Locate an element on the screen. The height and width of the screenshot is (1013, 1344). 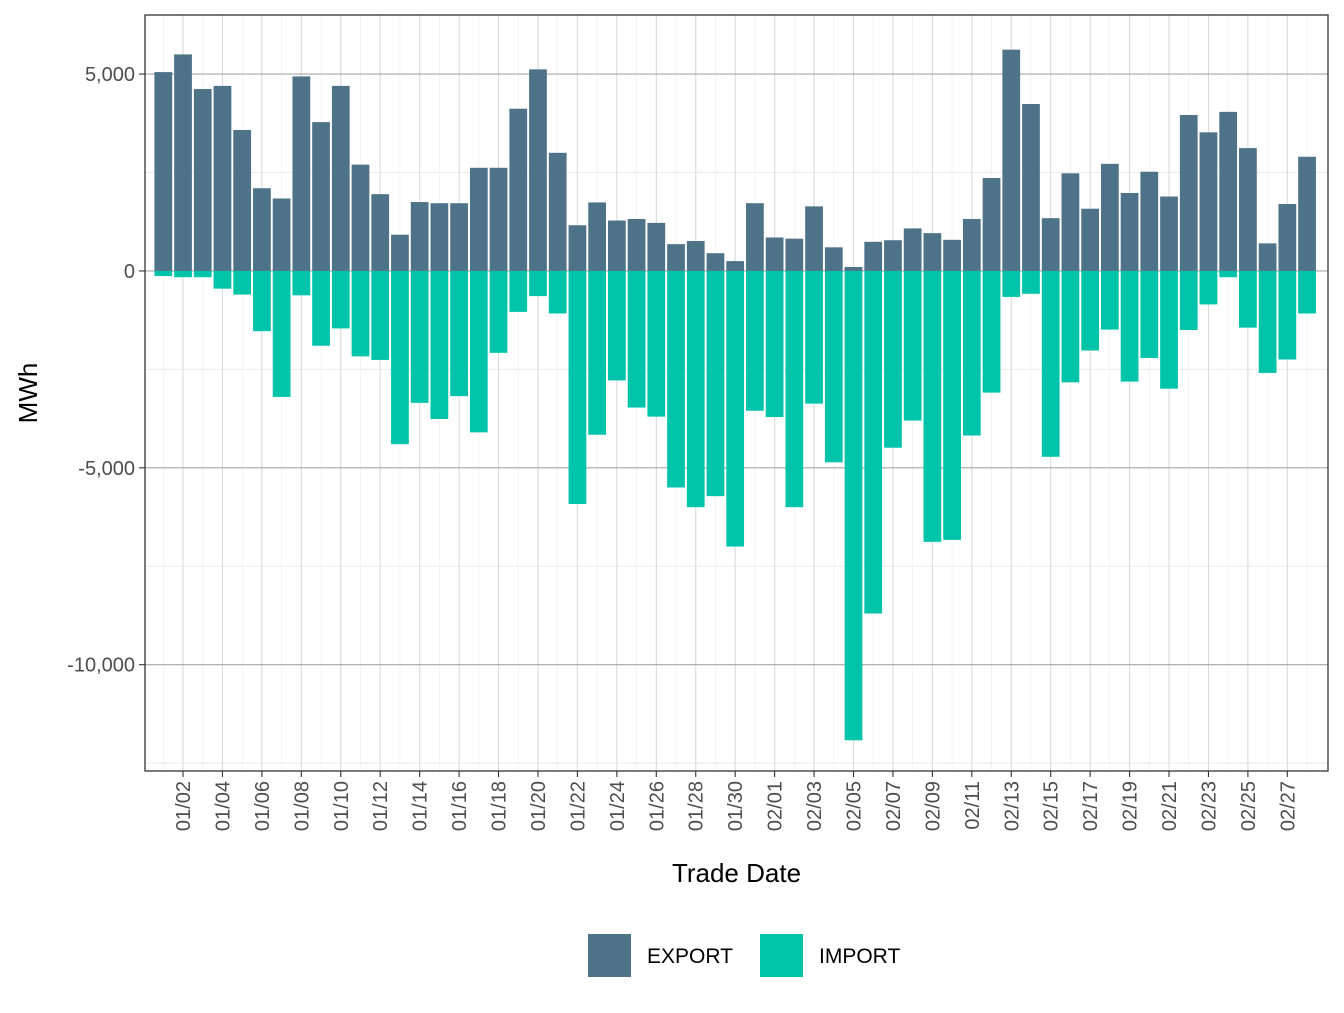
x-tick-label: 01/04 is located at coordinates (223, 806).